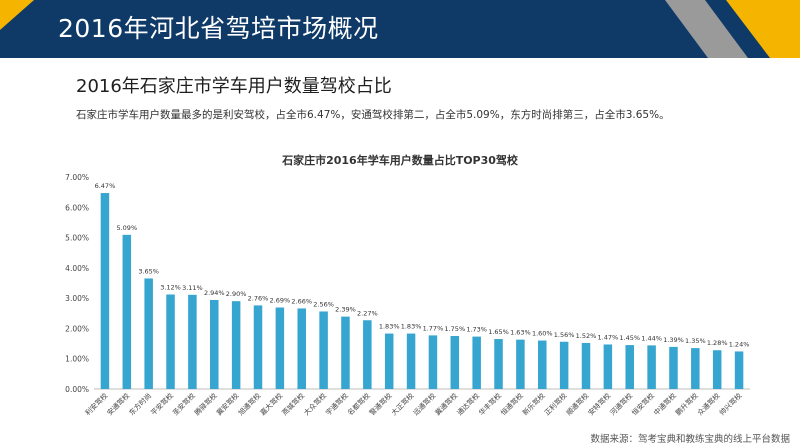  Describe the element at coordinates (555, 404) in the screenshot. I see `x-tick-label: 正利驾校` at that location.